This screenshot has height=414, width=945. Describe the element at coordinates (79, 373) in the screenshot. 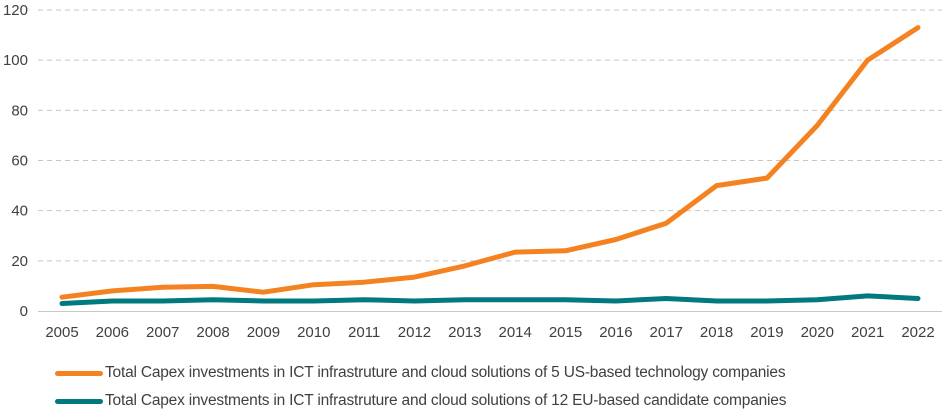

I see `legend-swatch-us` at that location.